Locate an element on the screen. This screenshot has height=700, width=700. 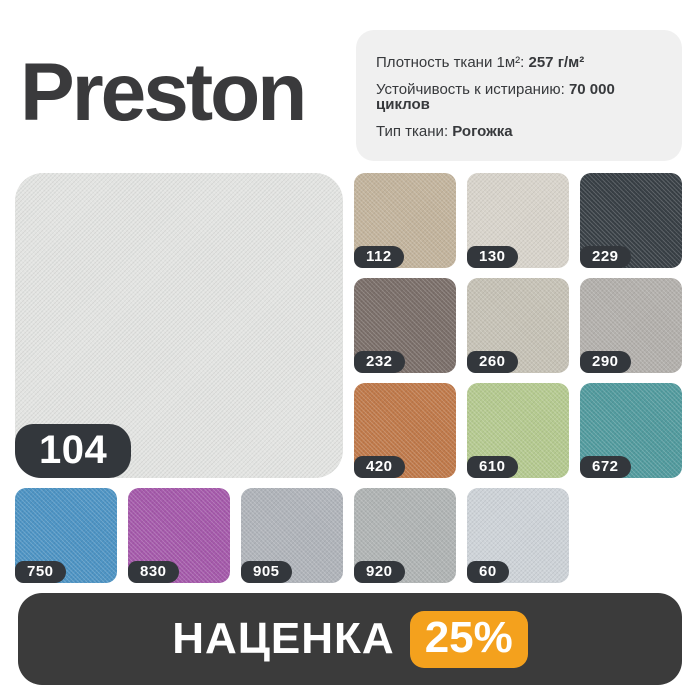
swatch-830: 830 is located at coordinates (179, 535).